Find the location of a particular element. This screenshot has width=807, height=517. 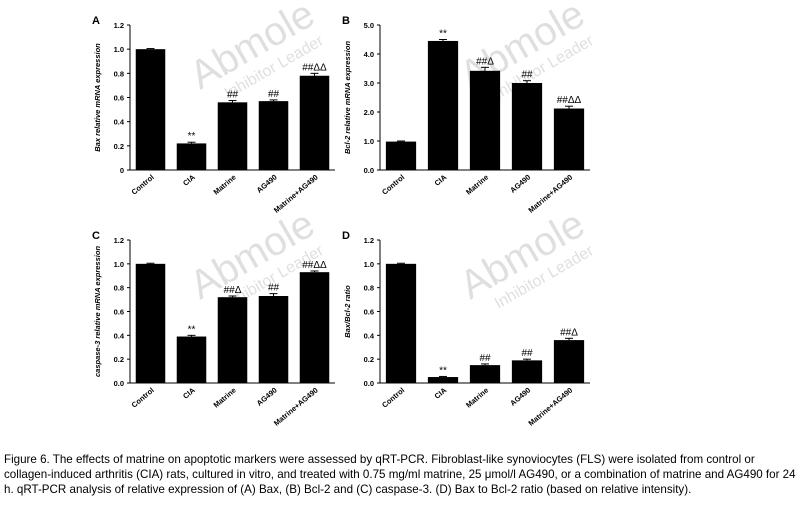

y-axis-label: Bax/Bcl-2 ratio is located at coordinates (347, 311).